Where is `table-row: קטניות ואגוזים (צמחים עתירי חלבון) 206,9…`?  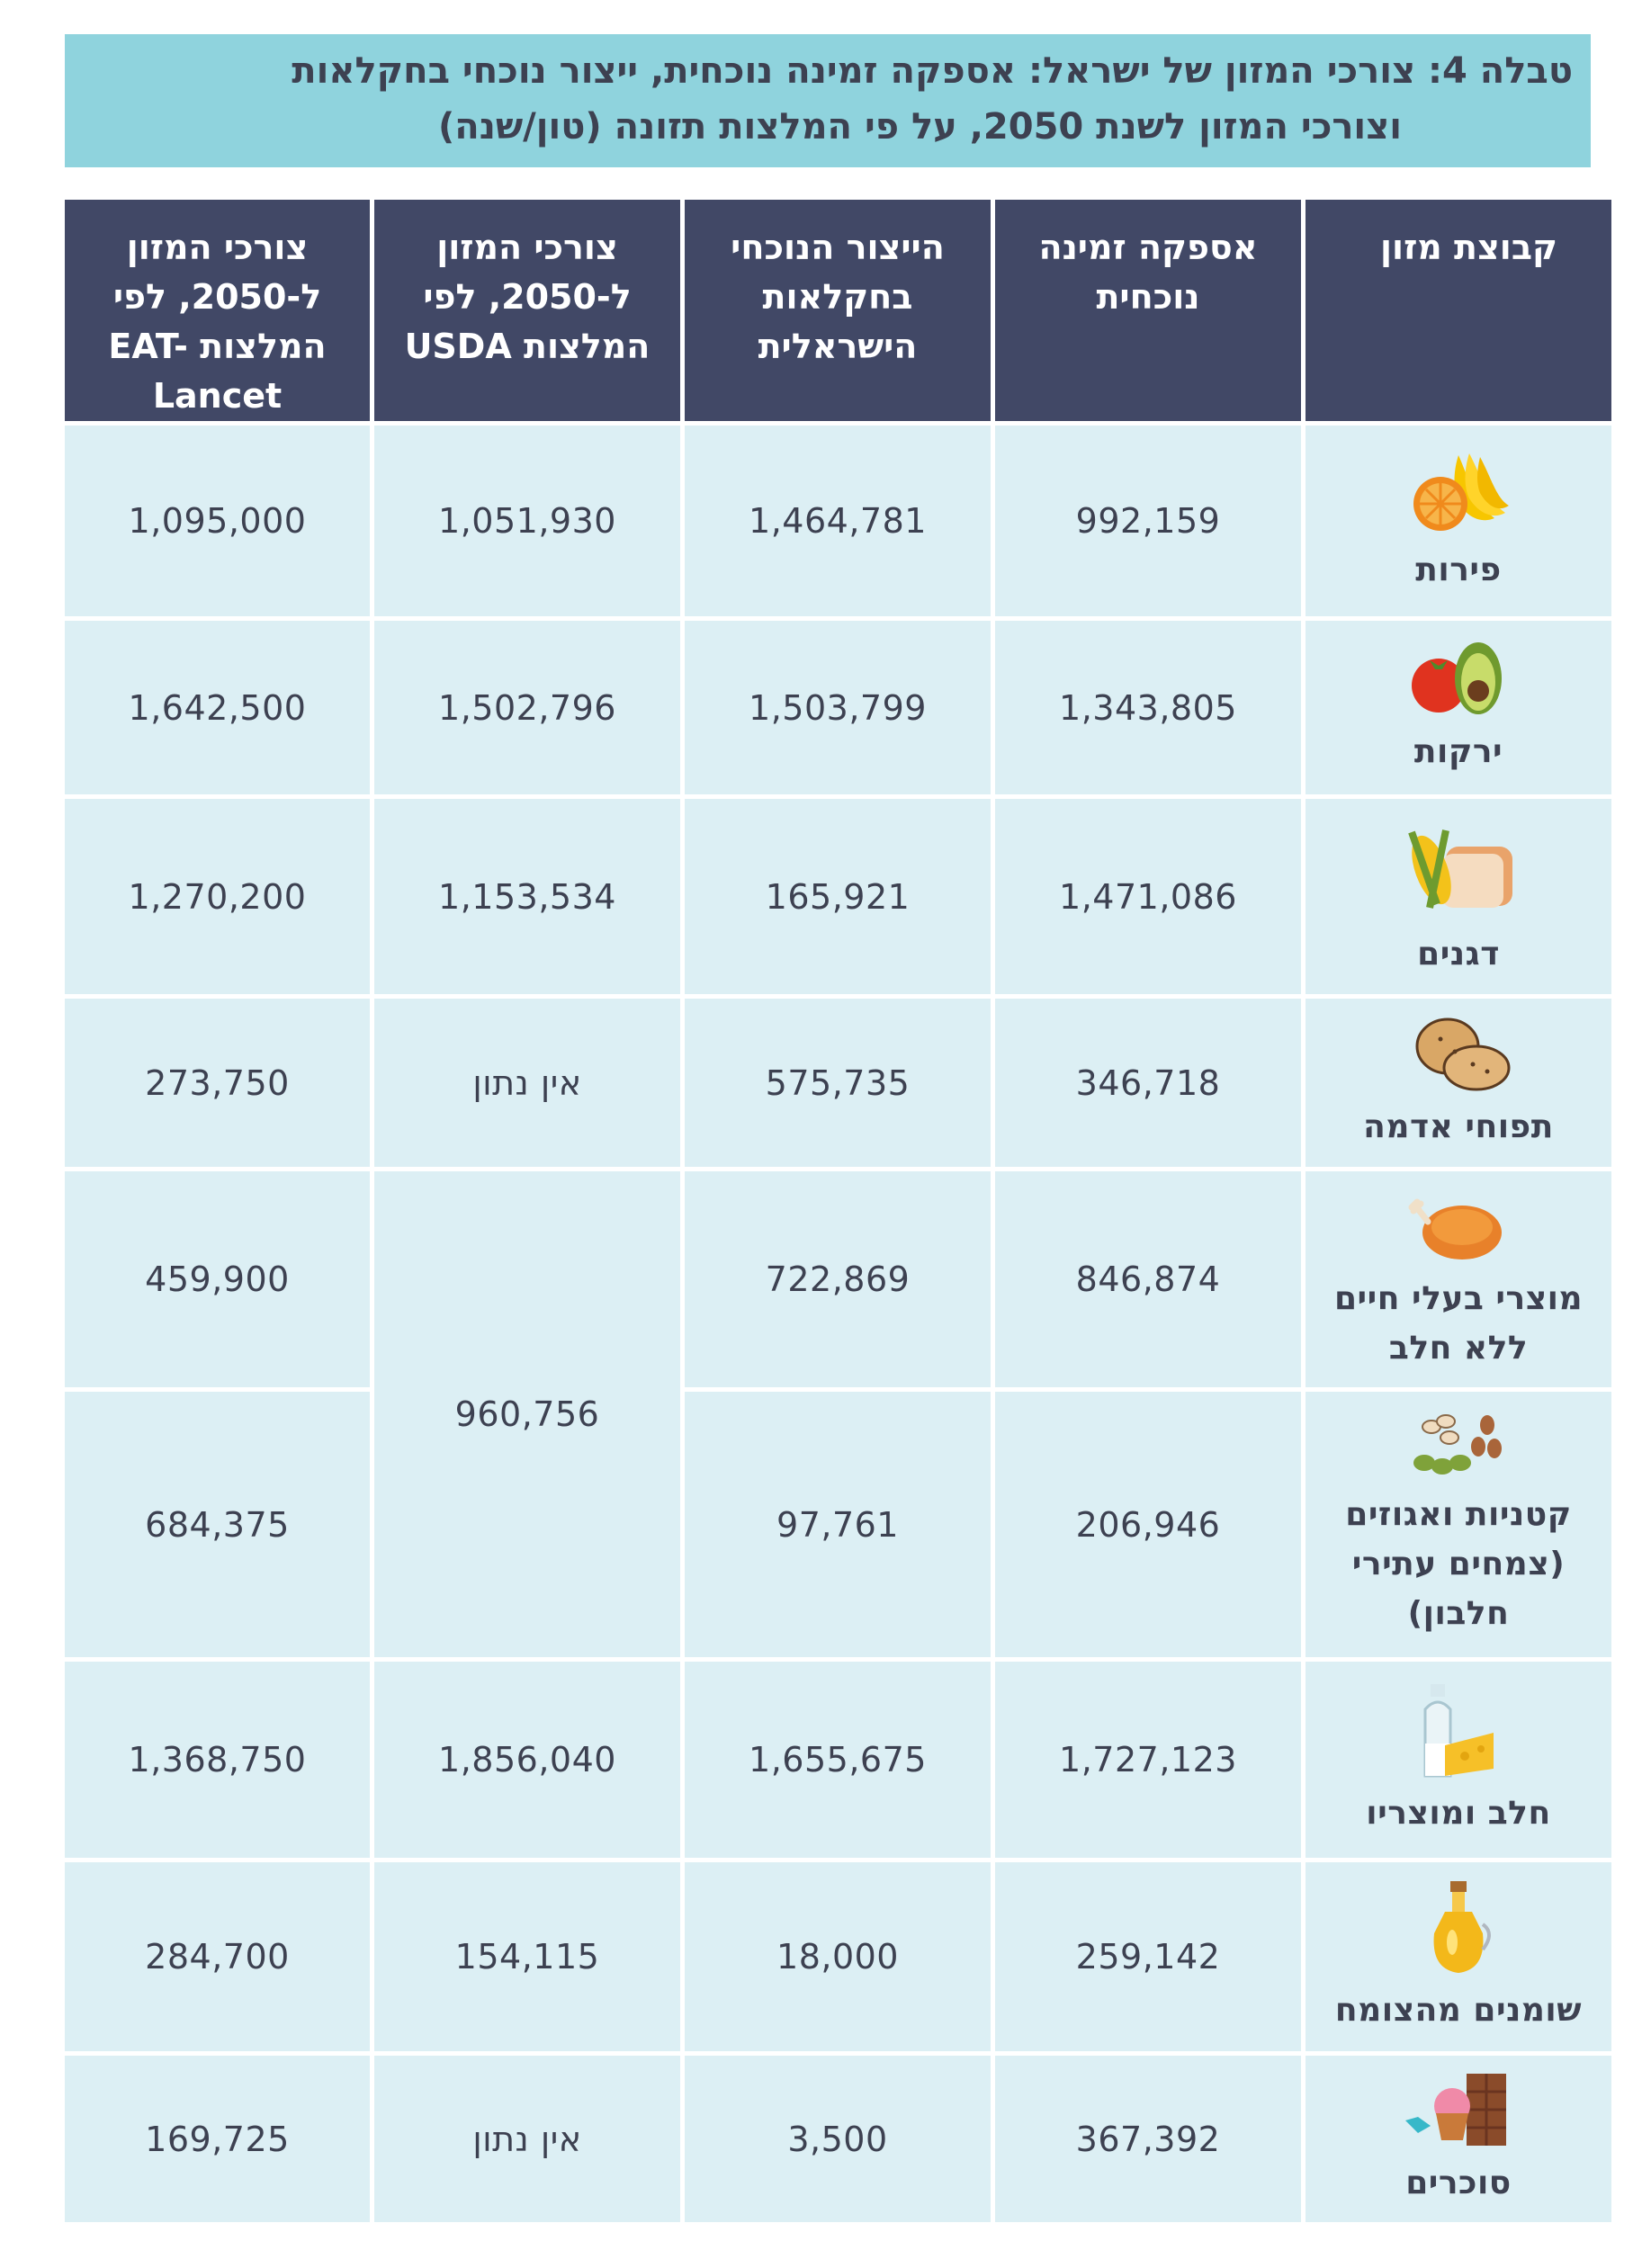
table-row: קטניות ואגוזים (צמחים עתירי חלבון) 206,9… is located at coordinates (838, 1524).